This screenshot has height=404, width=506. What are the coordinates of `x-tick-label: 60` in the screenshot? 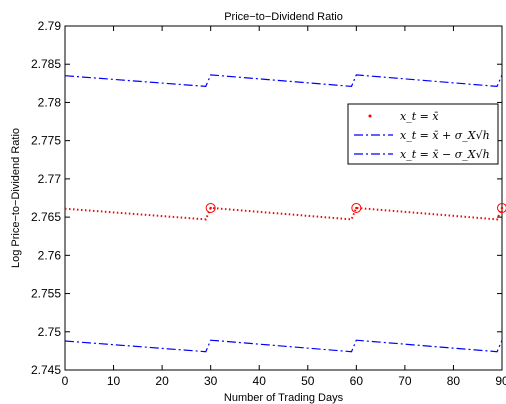 It's located at (357, 381).